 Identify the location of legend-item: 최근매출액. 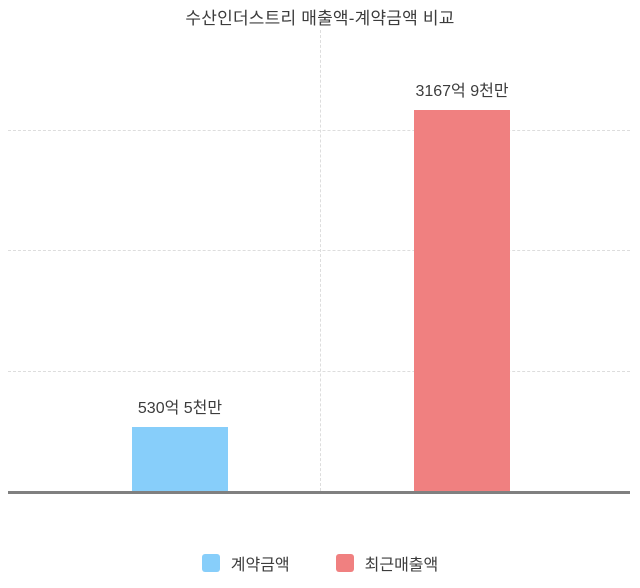
(387, 563).